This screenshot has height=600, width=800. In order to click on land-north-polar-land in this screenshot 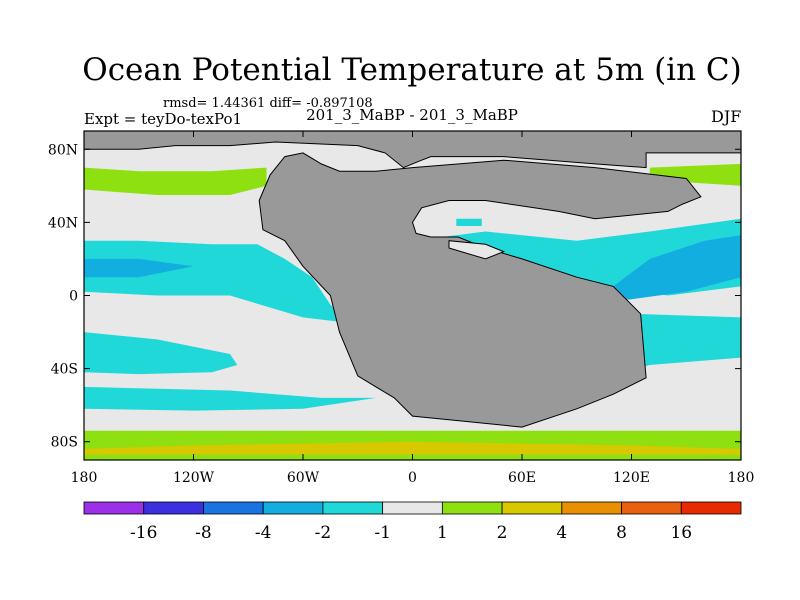, I will do `click(412, 150)`.